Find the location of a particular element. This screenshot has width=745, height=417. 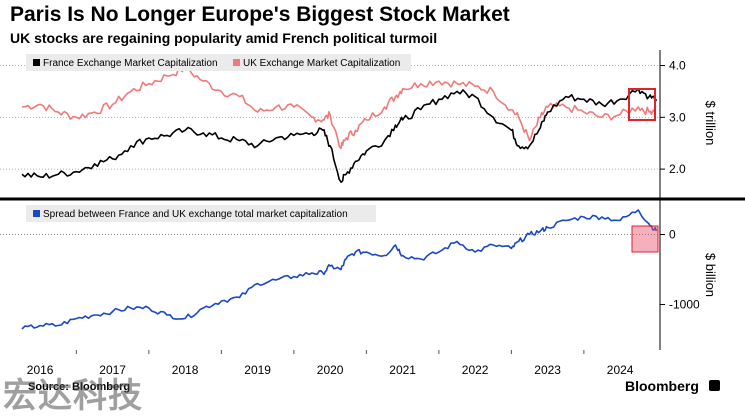

source-note: Source: Bloomberg is located at coordinates (79, 387).